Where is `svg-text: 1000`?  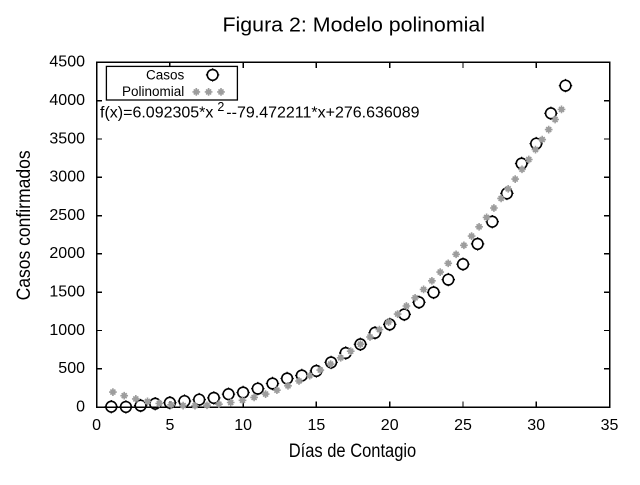 svg-text: 1000 is located at coordinates (67, 330).